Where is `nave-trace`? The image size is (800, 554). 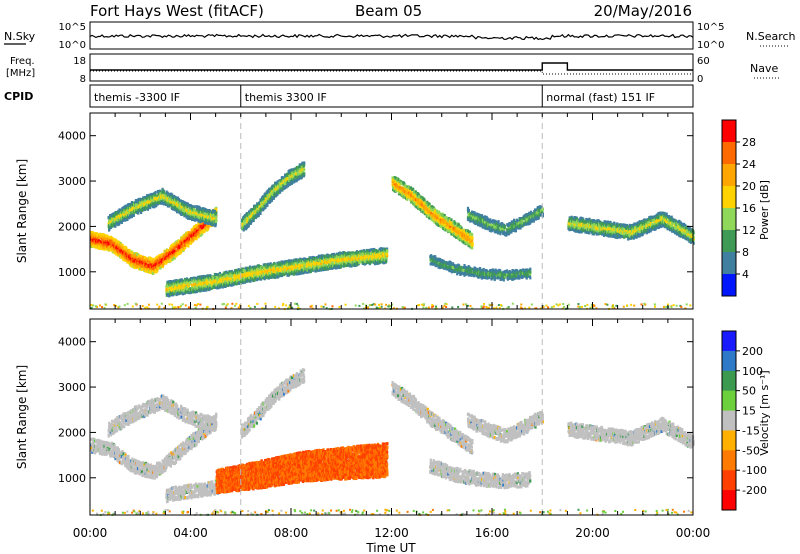
nave-trace is located at coordinates (391, 72).